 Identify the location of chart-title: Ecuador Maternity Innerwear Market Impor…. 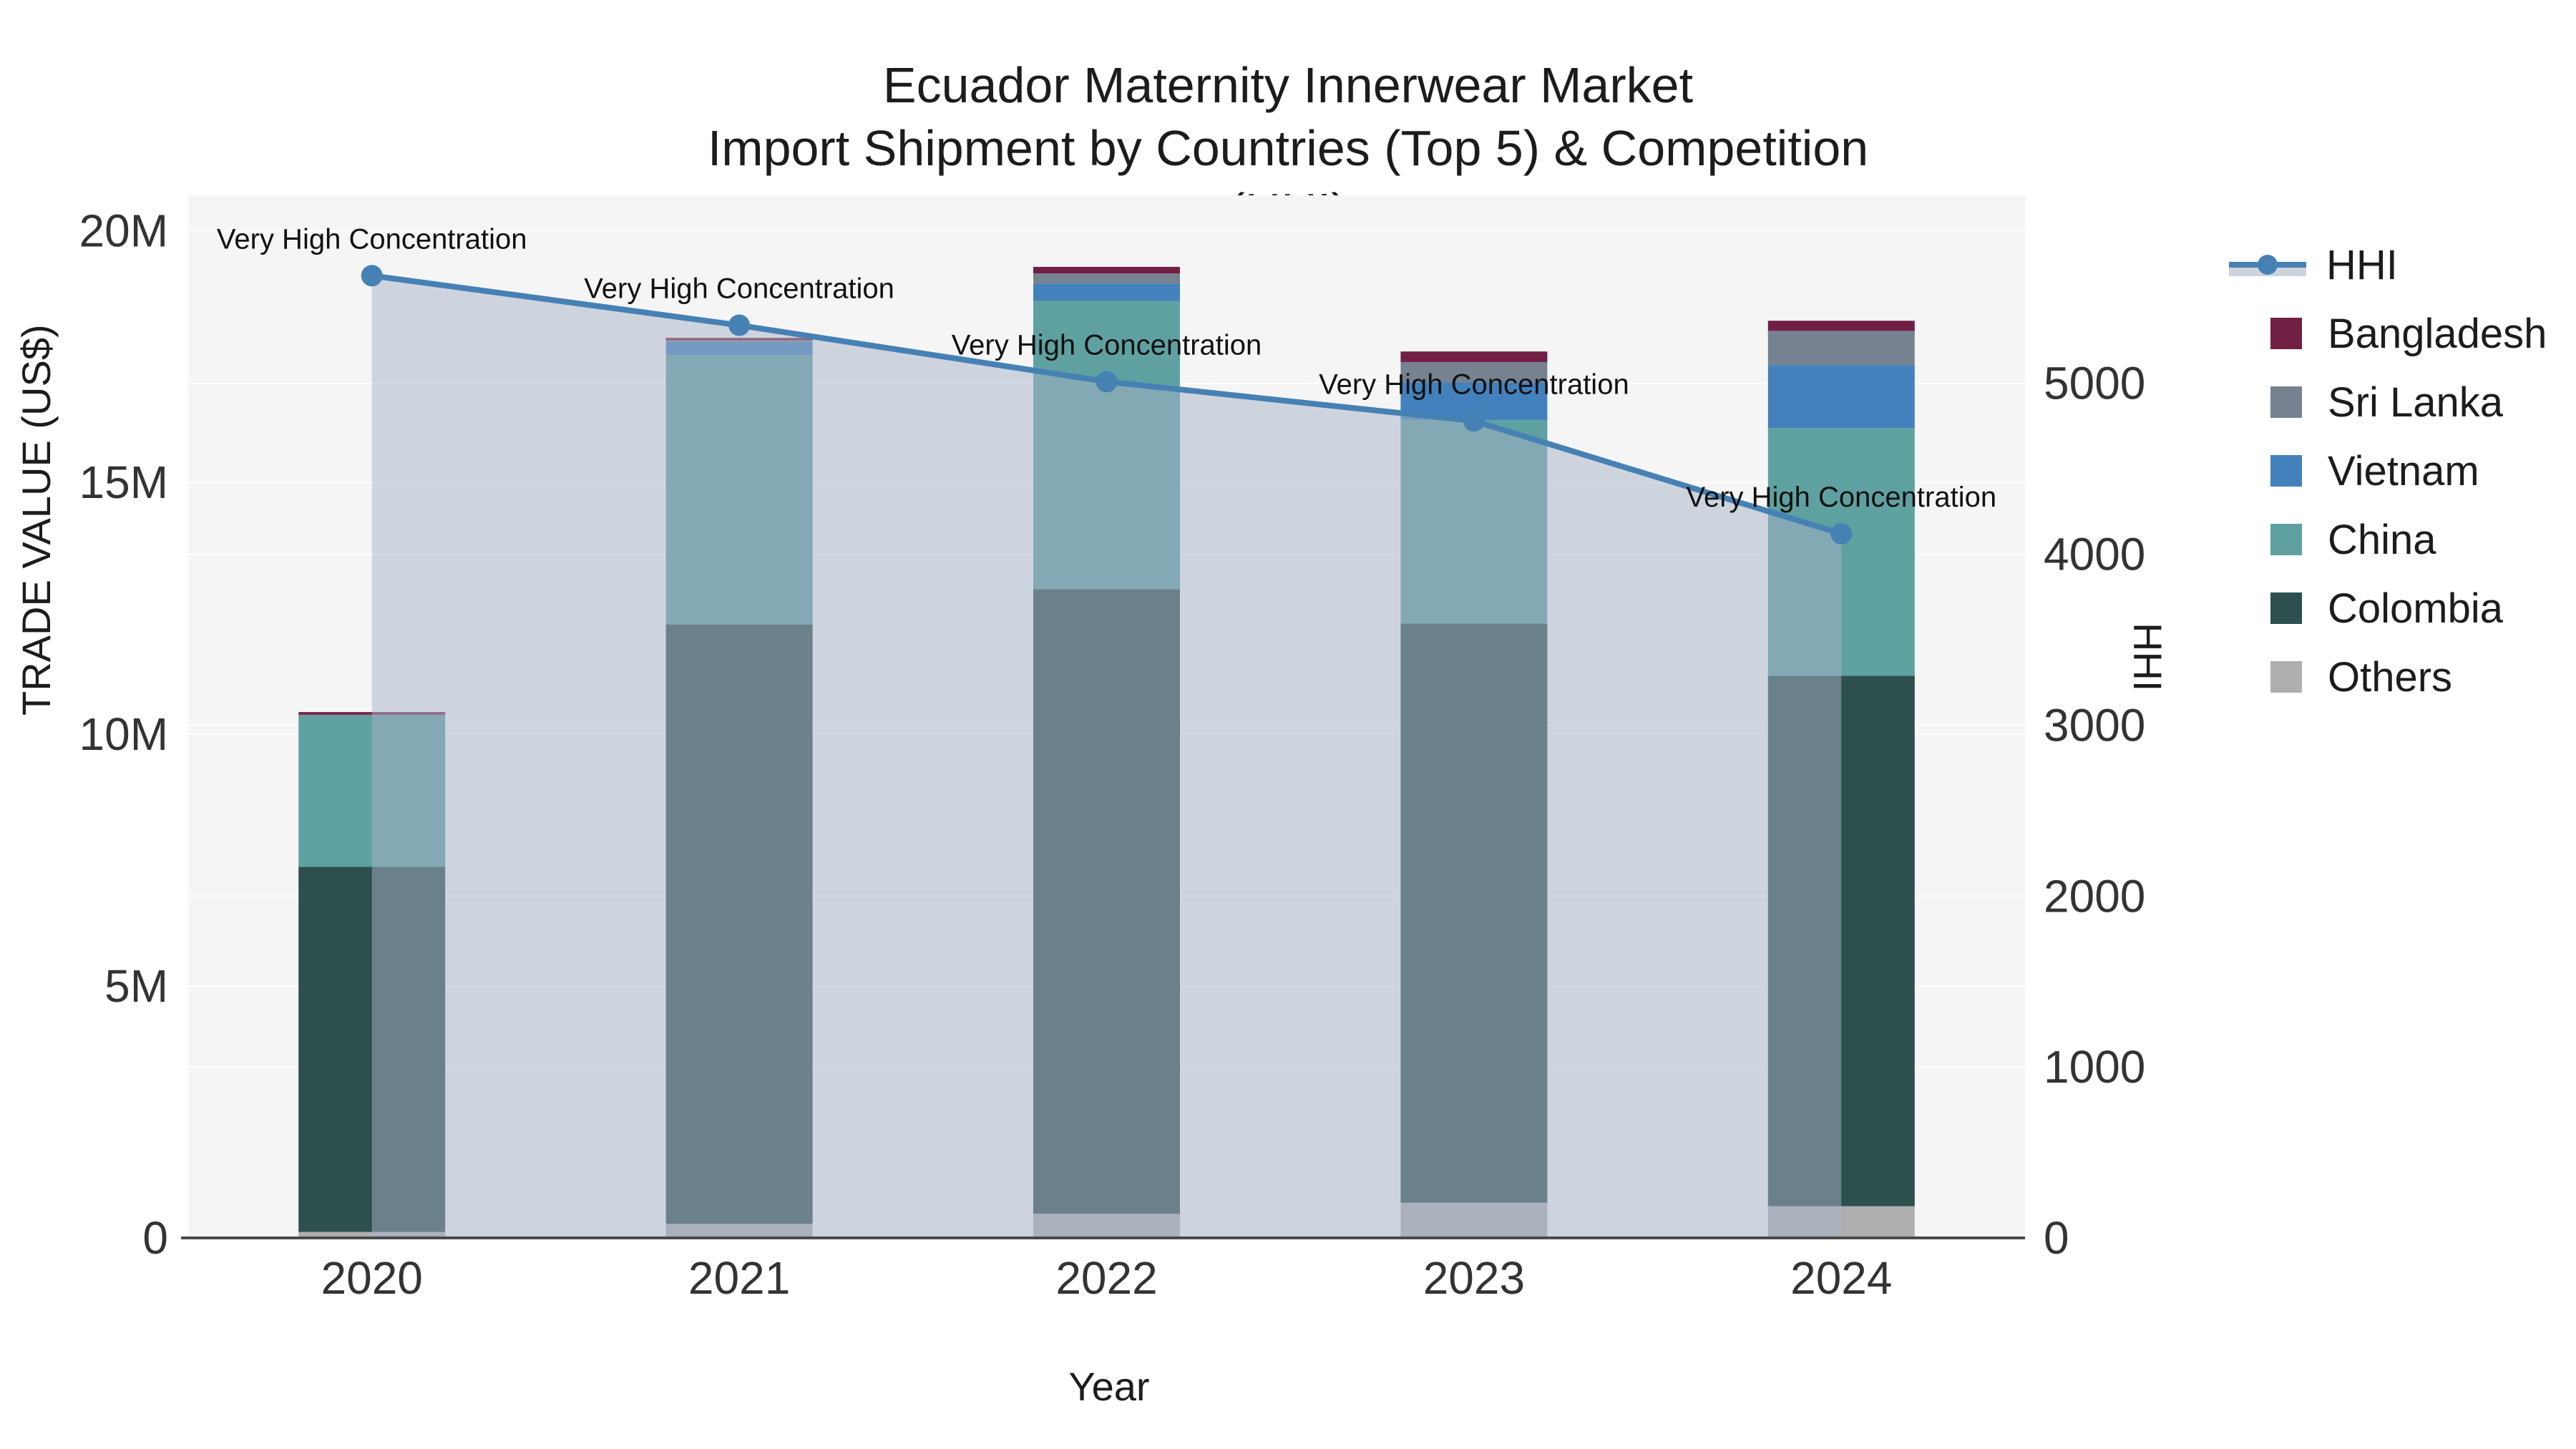
(1288, 148).